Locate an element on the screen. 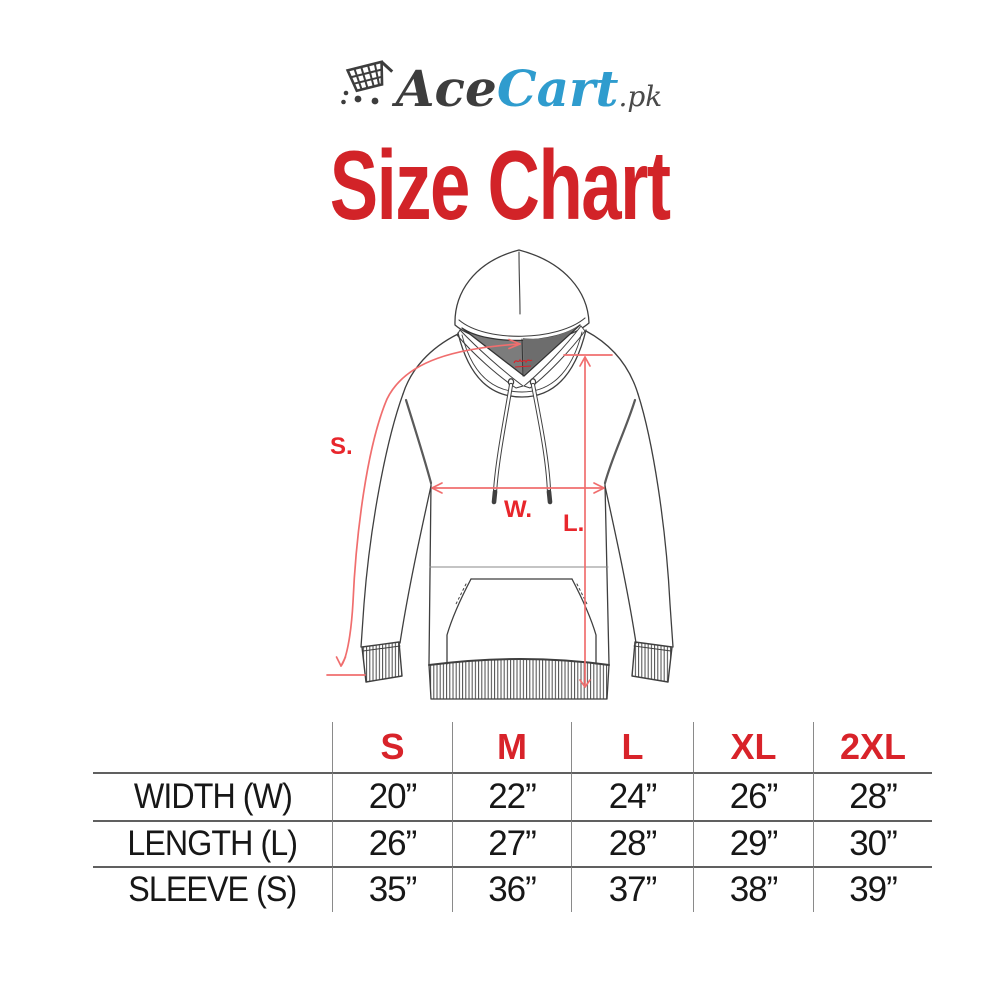 This screenshot has height=1000, width=1000. table-corner-cell is located at coordinates (212, 747).